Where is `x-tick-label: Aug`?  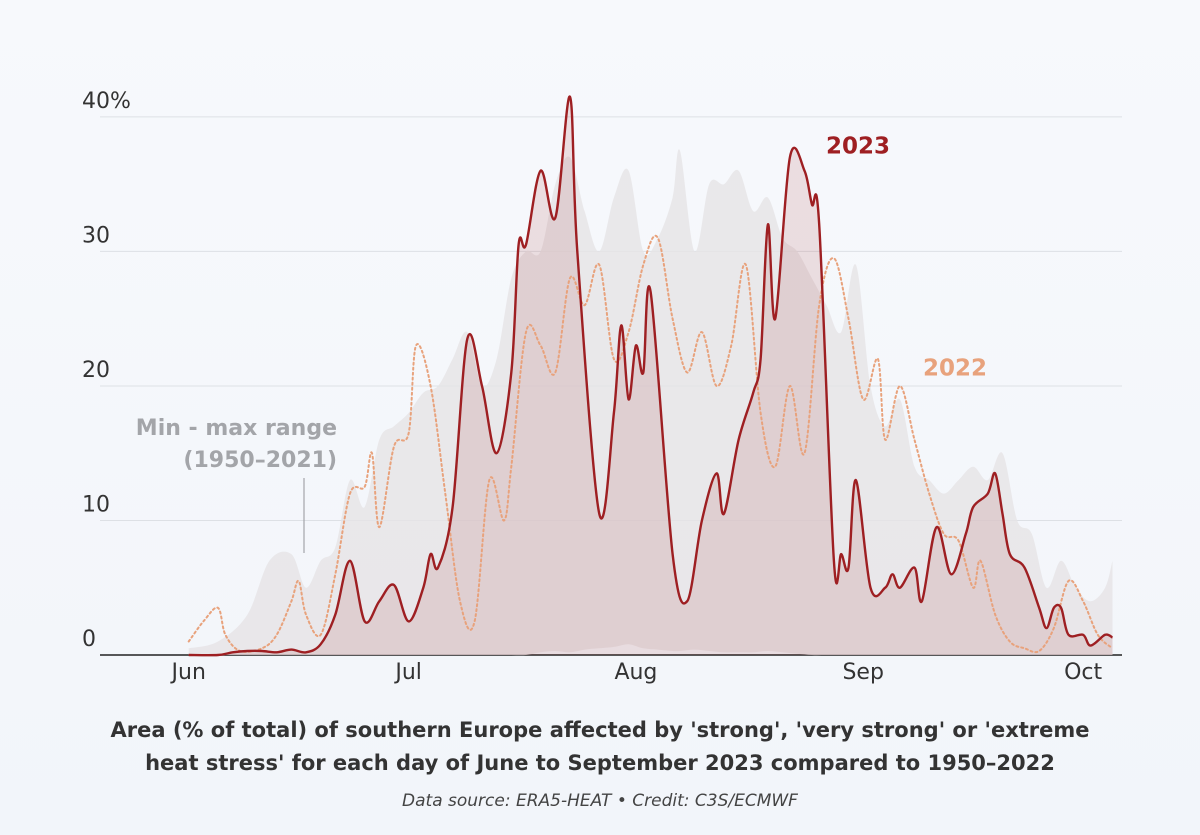 x-tick-label: Aug is located at coordinates (635, 672).